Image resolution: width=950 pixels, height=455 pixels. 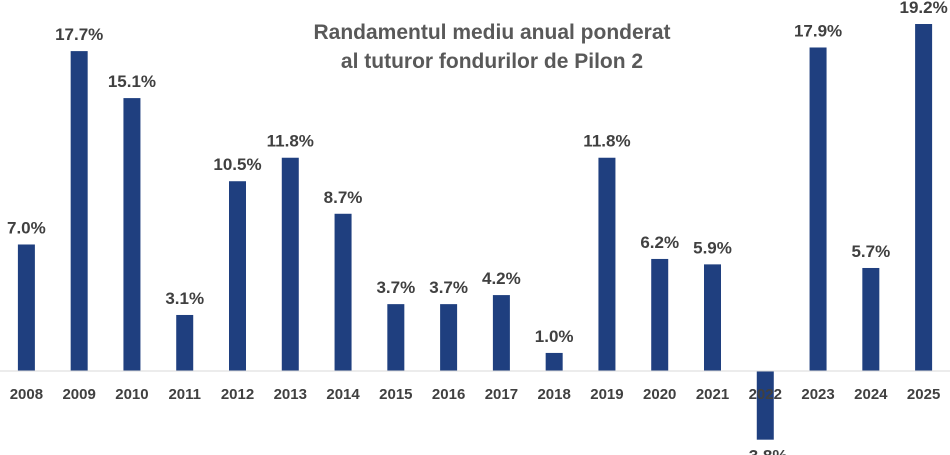 What do you see at coordinates (26, 227) in the screenshot?
I see `data-label-2008: 7.0%` at bounding box center [26, 227].